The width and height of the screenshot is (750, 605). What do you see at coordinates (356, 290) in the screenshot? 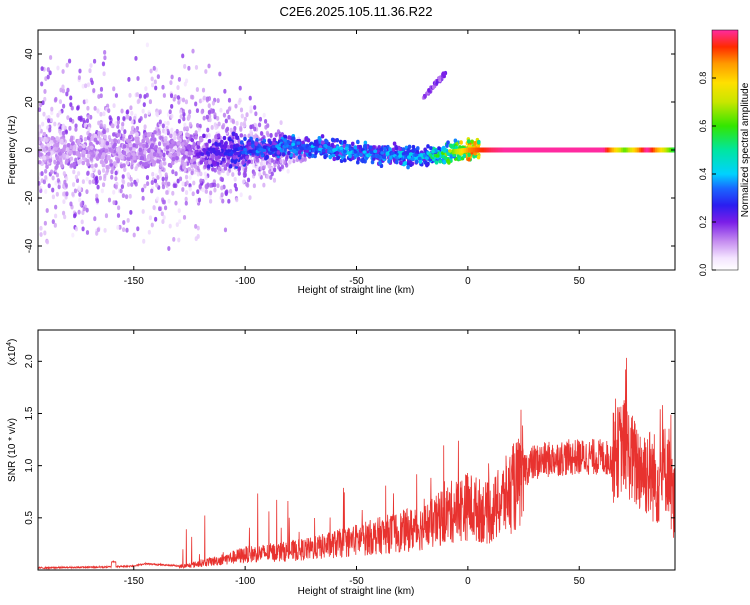
I see `spectrogram-x-label: Height of straight line (km)` at bounding box center [356, 290].